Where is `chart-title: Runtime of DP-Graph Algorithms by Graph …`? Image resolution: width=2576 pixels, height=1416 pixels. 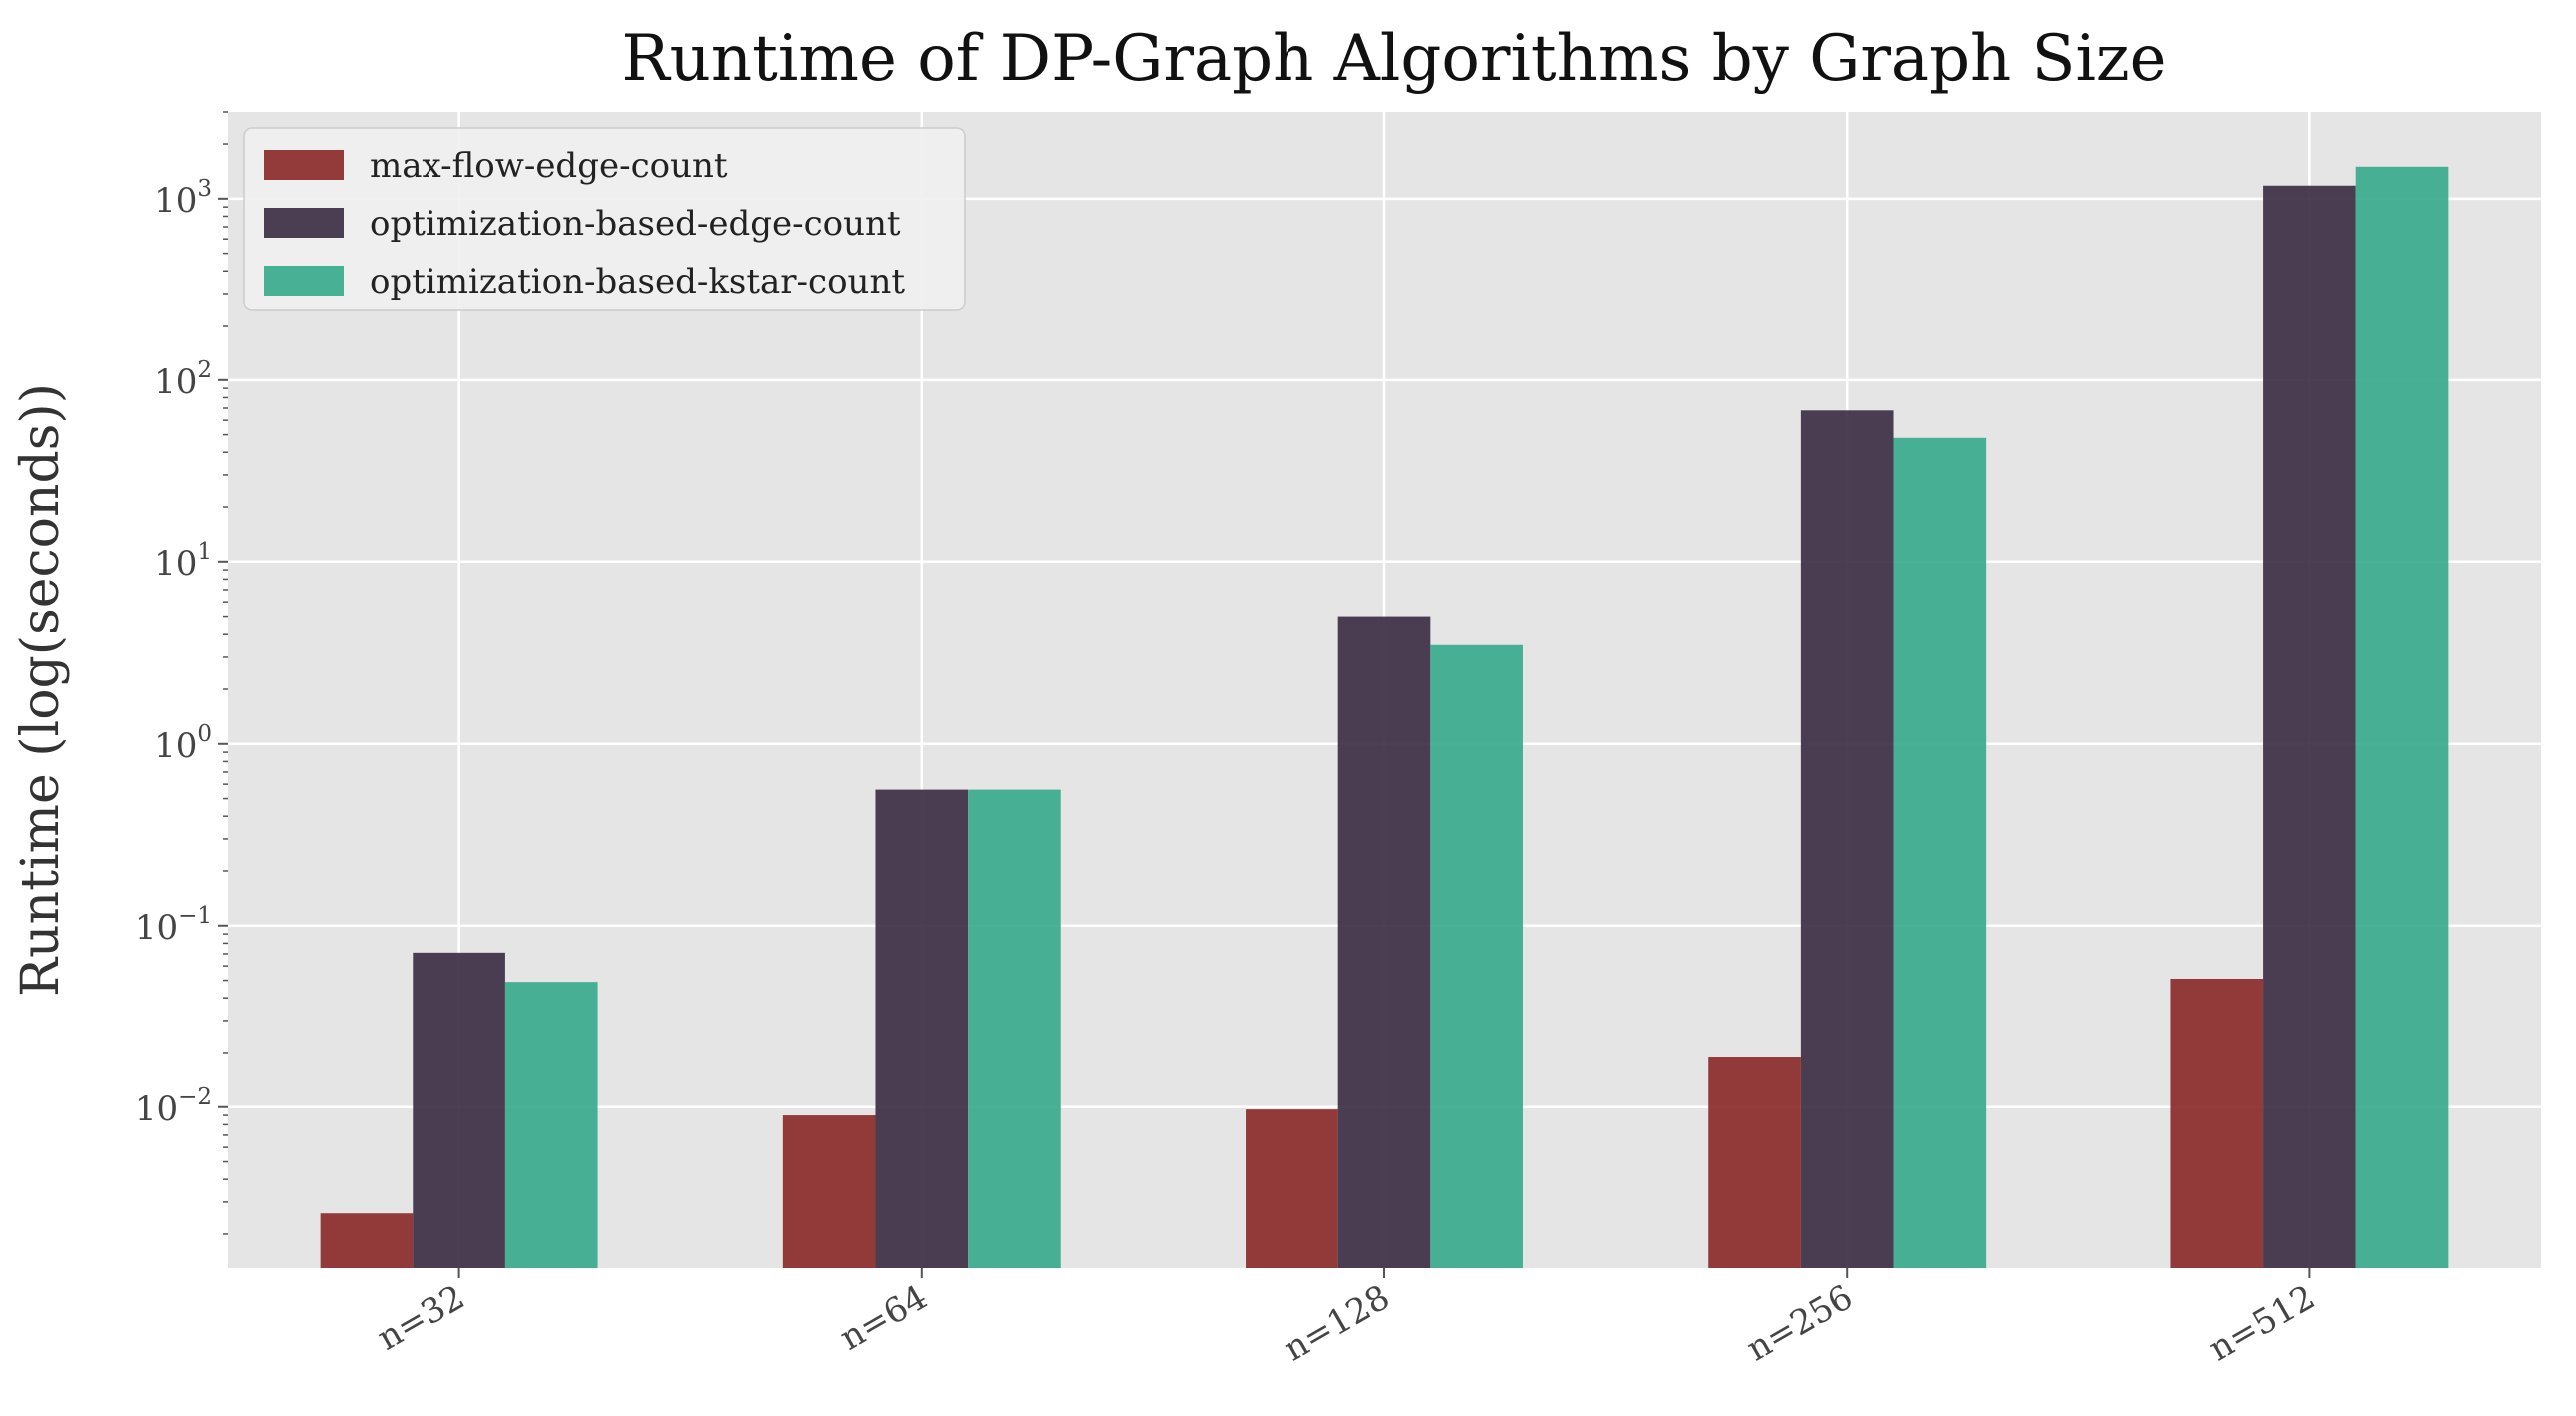 chart-title: Runtime of DP-Graph Algorithms by Graph … is located at coordinates (1393, 59).